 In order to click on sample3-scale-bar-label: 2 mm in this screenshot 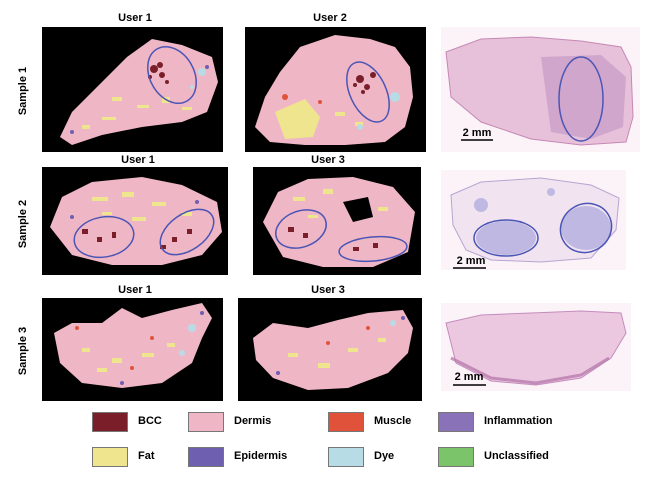, I will do `click(469, 377)`.